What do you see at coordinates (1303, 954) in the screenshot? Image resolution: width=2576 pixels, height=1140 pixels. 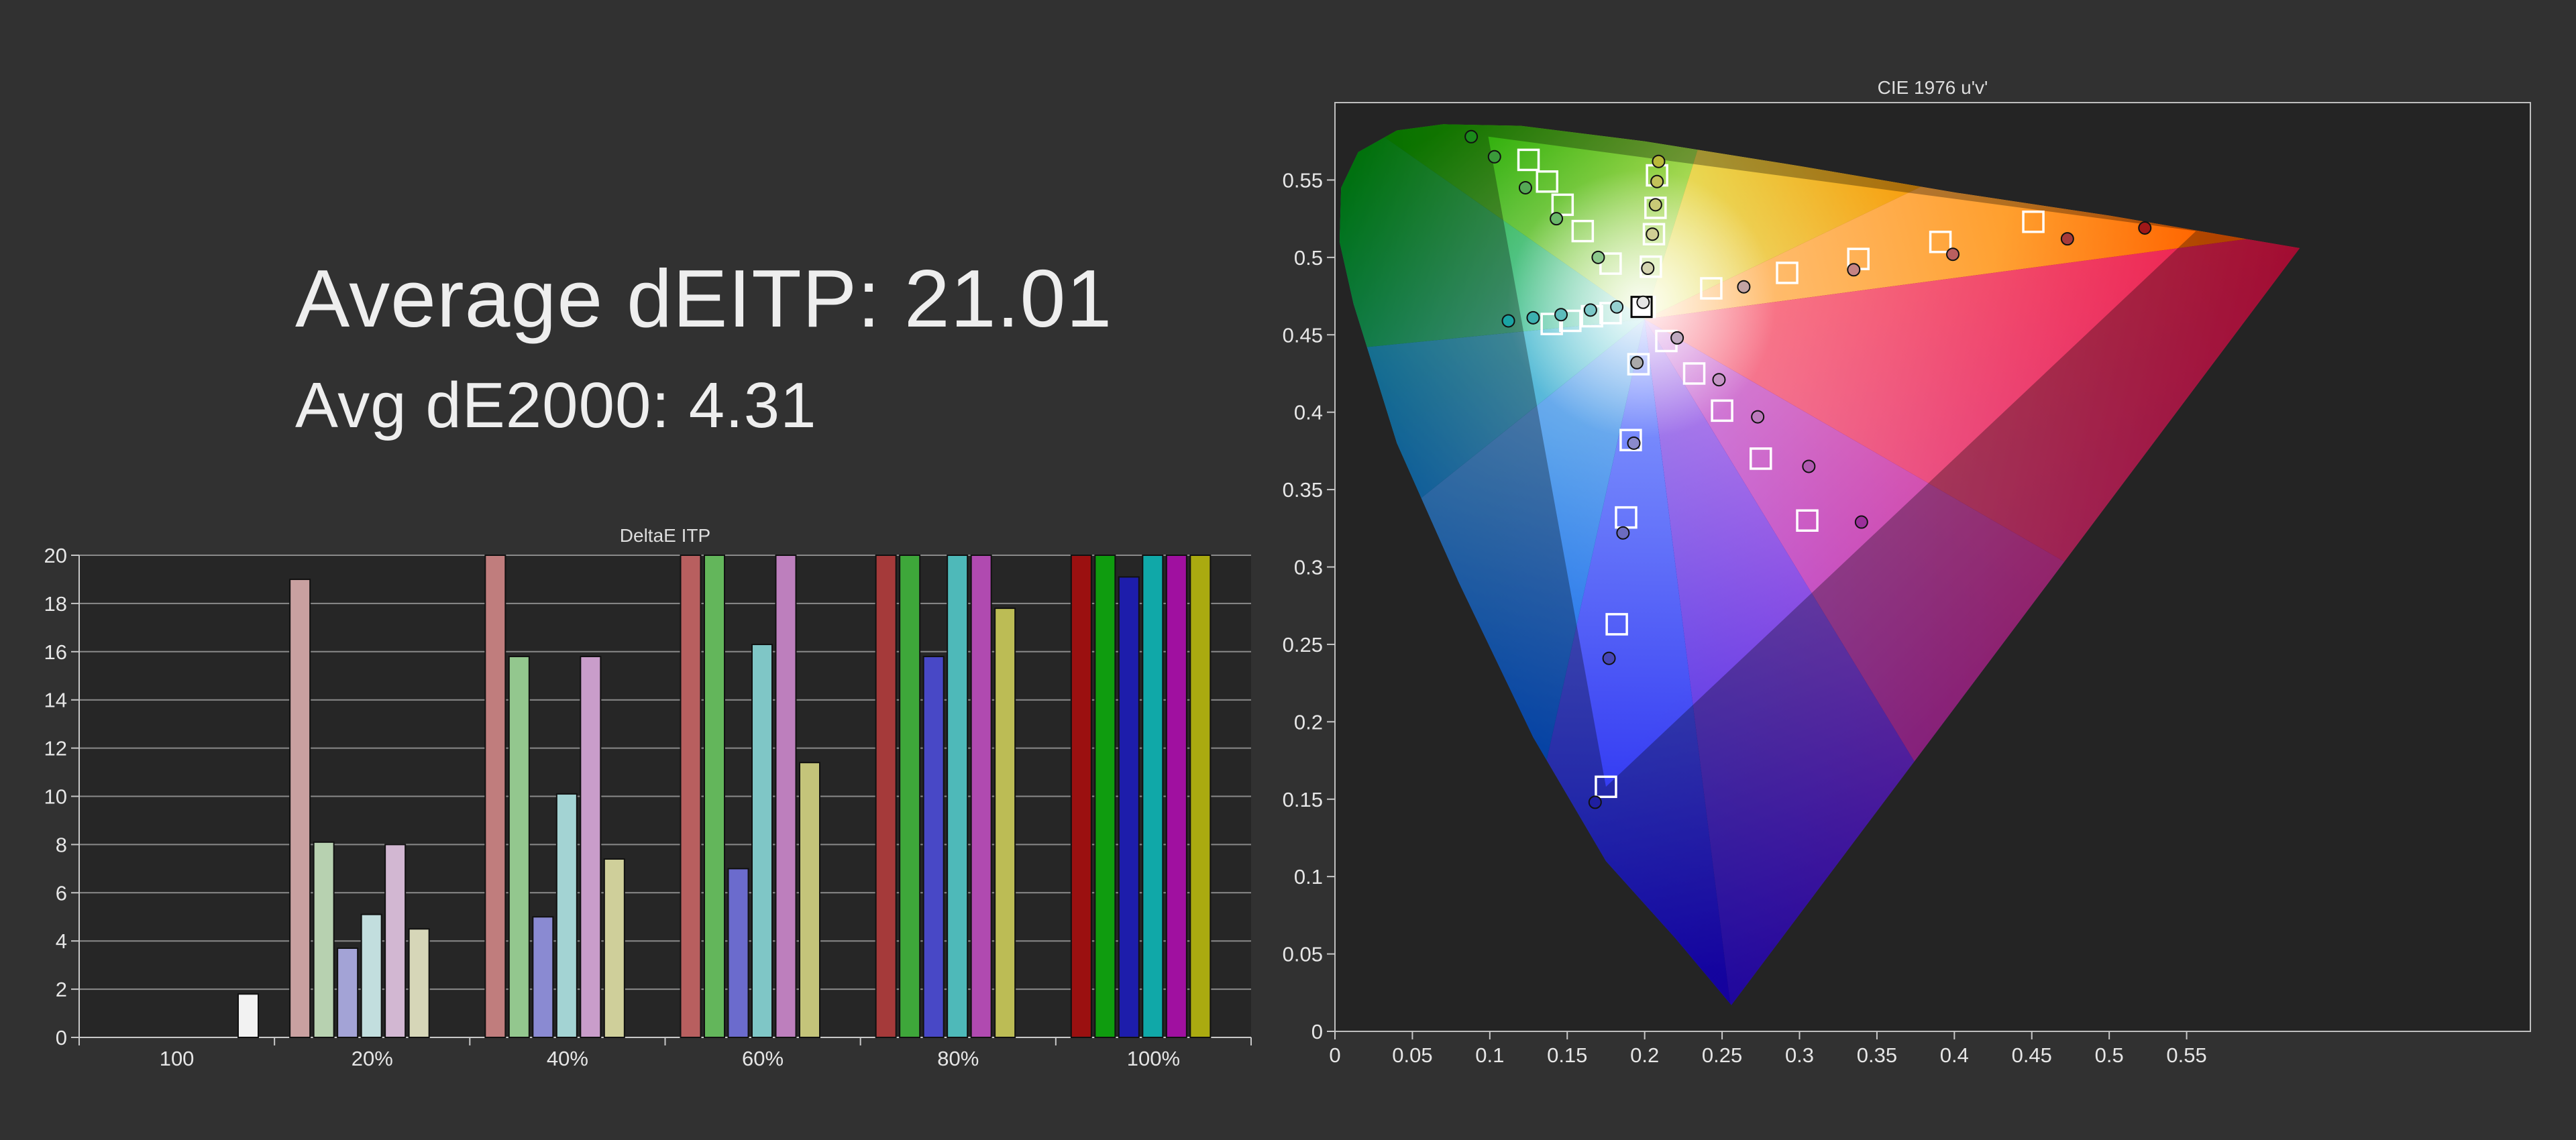 I see `cie-y-tick-label: 0.05` at bounding box center [1303, 954].